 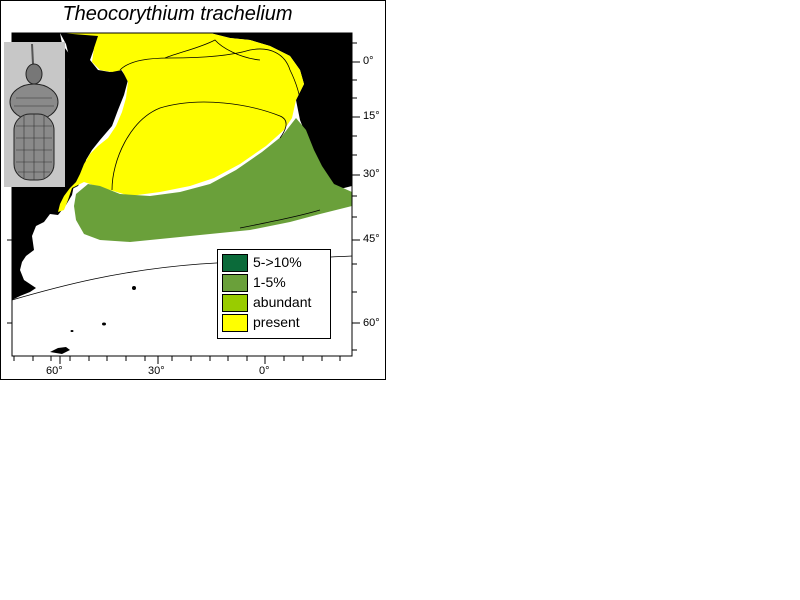 I want to click on latitude-label: 0°, so click(x=368, y=61).